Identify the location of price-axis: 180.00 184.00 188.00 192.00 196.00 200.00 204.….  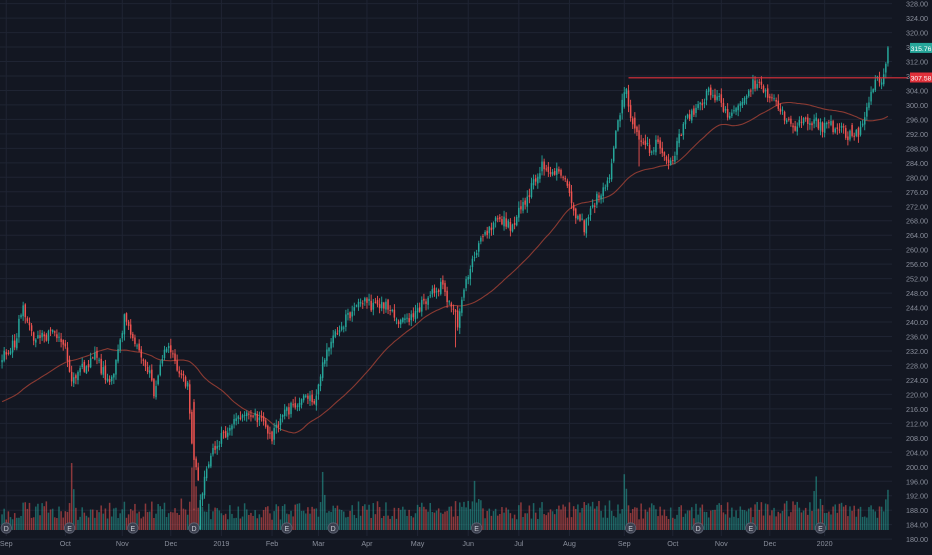
(917, 272).